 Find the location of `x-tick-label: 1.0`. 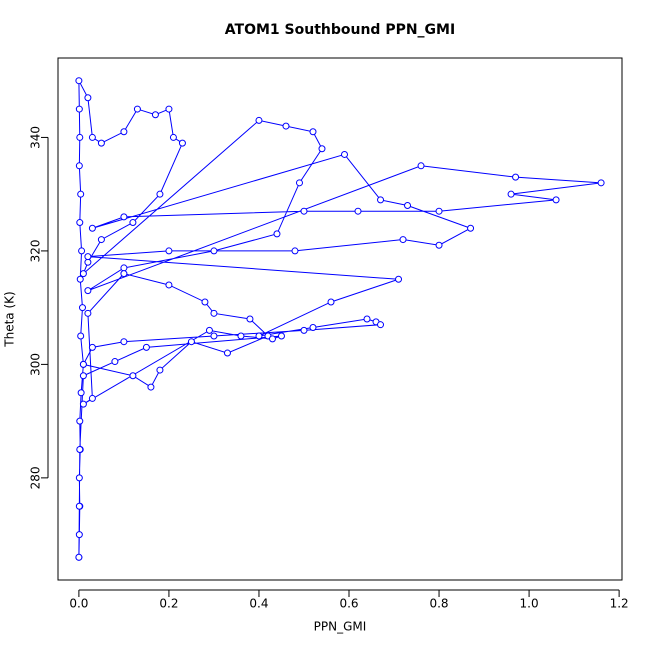

x-tick-label: 1.0 is located at coordinates (529, 604).